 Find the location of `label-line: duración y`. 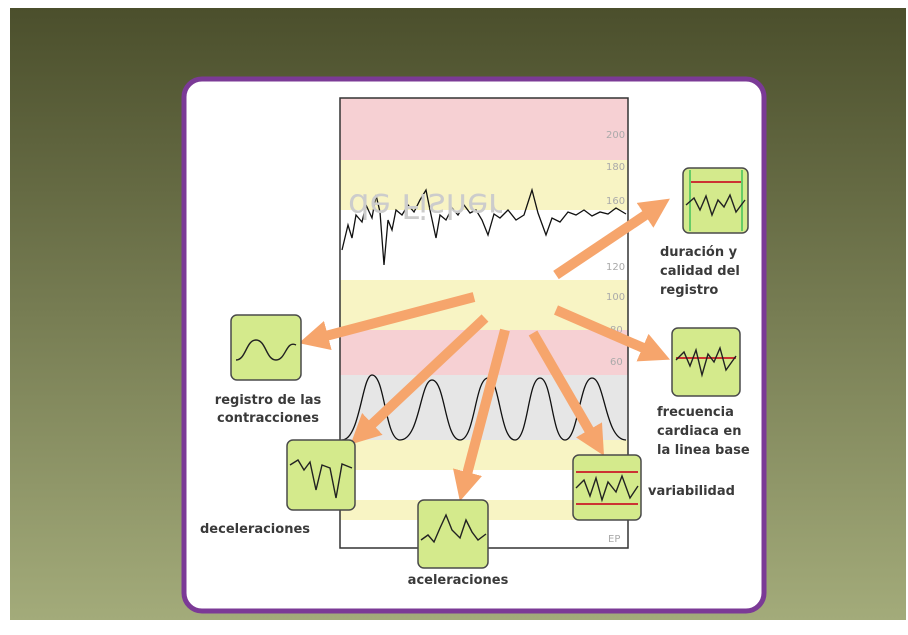

label-line: duración y is located at coordinates (699, 252).